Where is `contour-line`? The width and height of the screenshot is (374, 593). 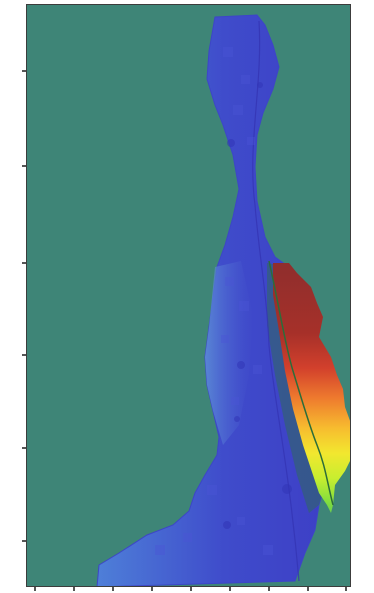
contour-line is located at coordinates (301, 383).